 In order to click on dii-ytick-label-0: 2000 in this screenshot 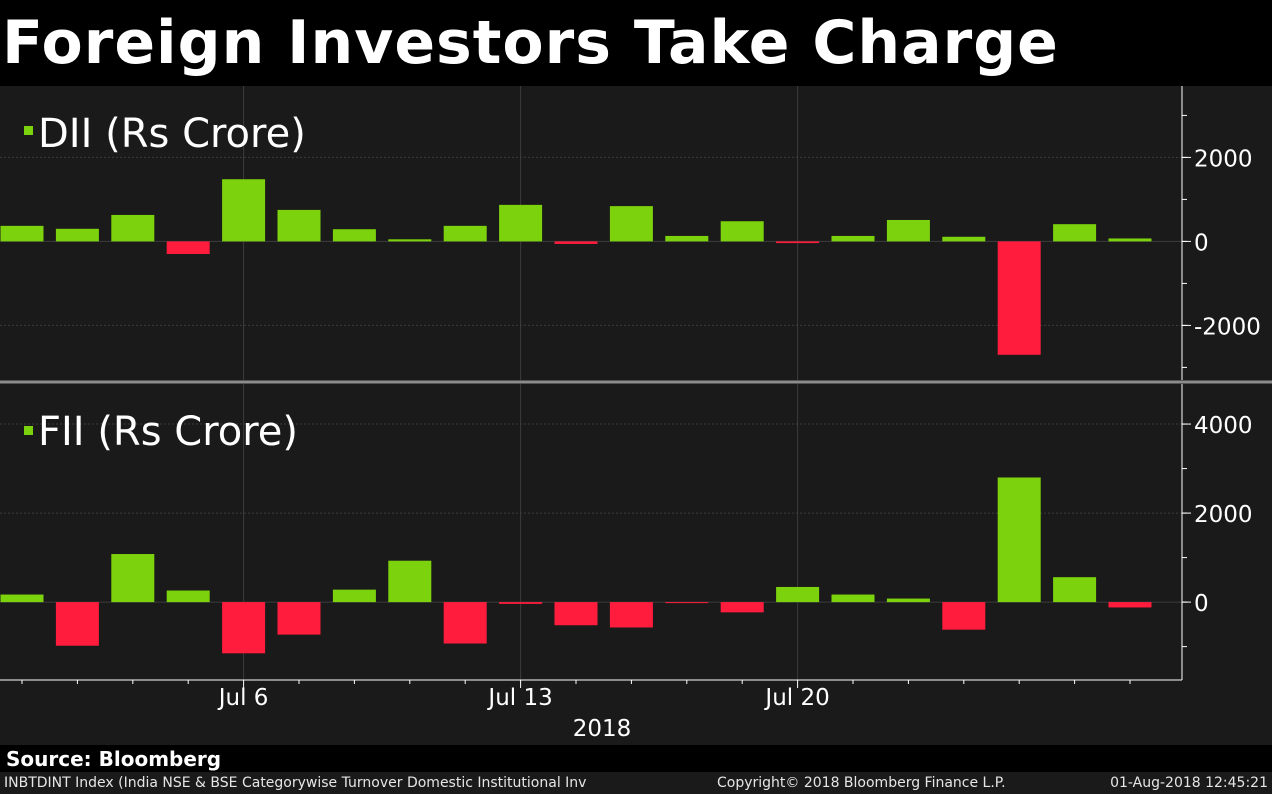, I will do `click(1223, 159)`.